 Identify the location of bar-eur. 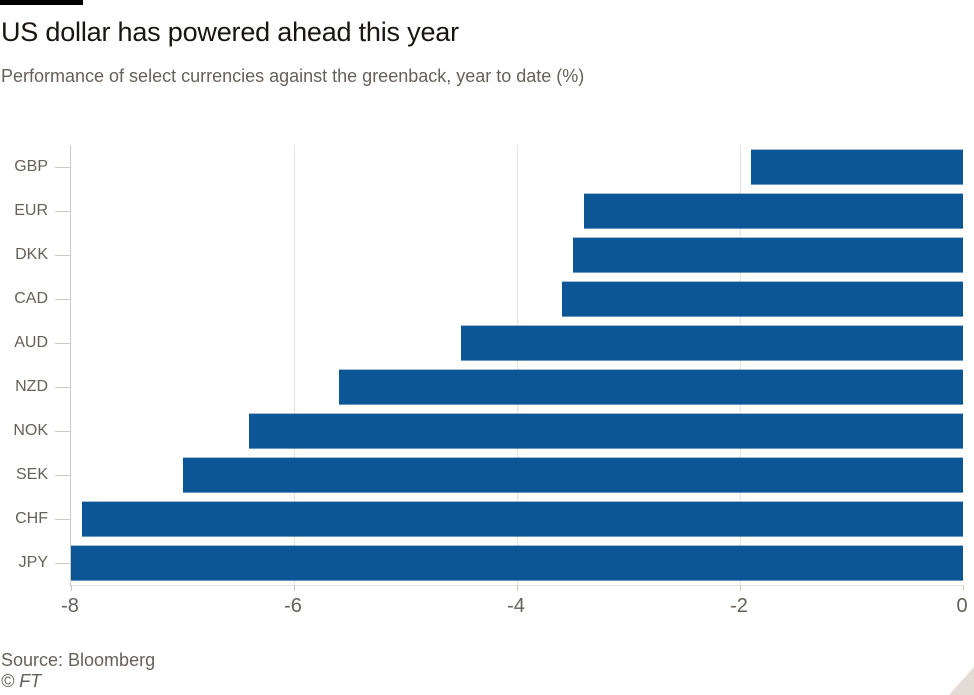
(773, 211).